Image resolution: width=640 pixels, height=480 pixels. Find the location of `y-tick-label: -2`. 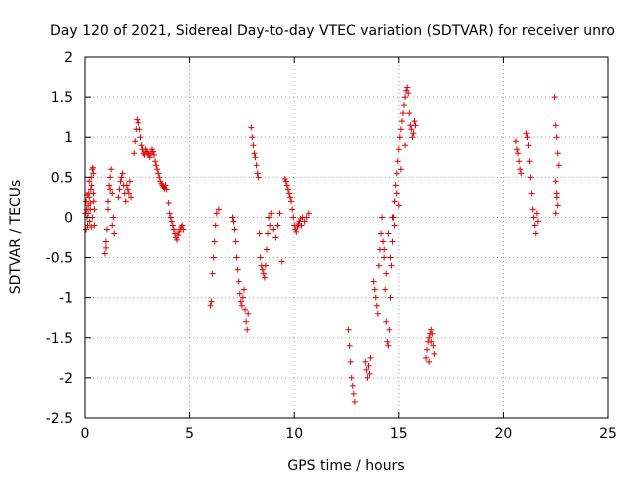

y-tick-label: -2 is located at coordinates (66, 379).